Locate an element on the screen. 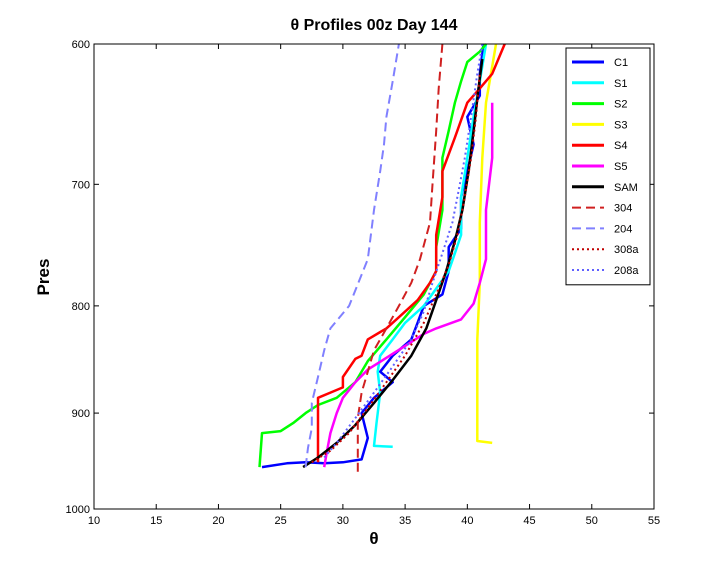  legend-label: S4 is located at coordinates (620, 146).